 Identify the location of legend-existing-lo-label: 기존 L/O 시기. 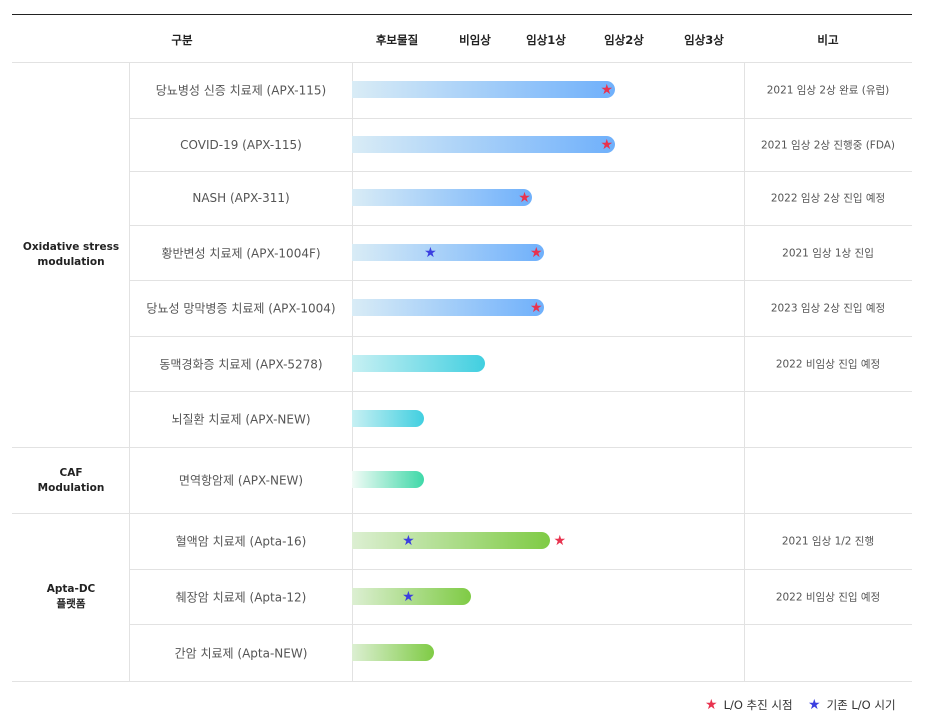
(861, 705).